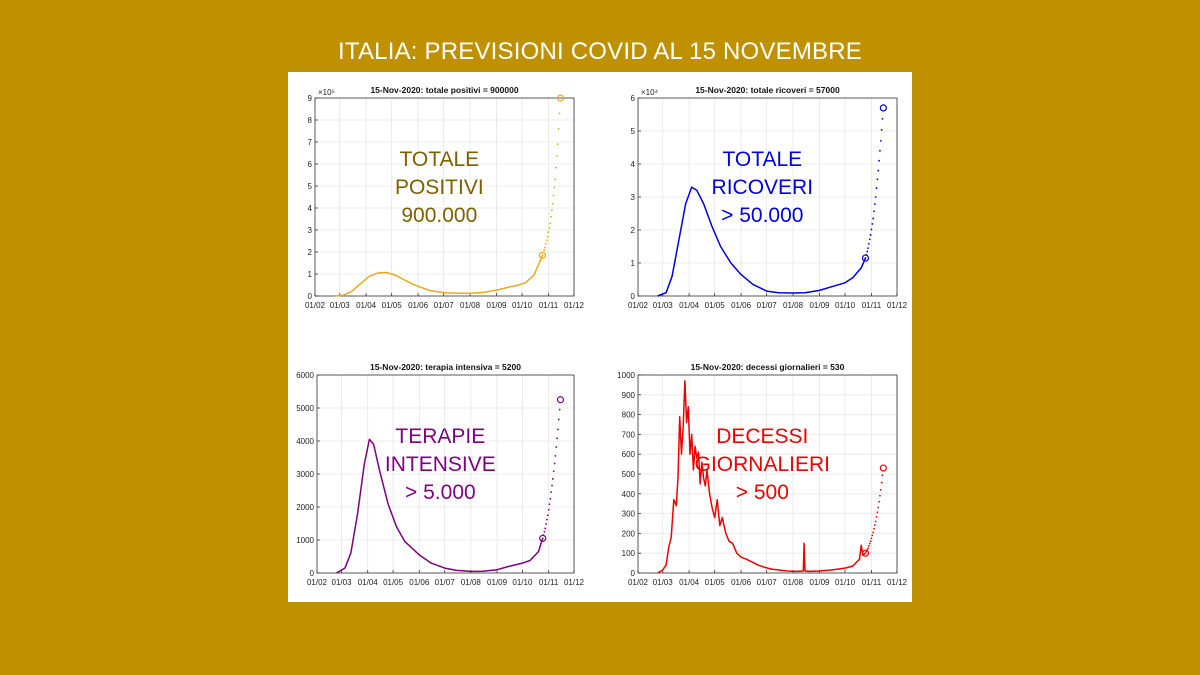 The width and height of the screenshot is (1200, 675). What do you see at coordinates (629, 415) in the screenshot?
I see `y-tick-label: 800` at bounding box center [629, 415].